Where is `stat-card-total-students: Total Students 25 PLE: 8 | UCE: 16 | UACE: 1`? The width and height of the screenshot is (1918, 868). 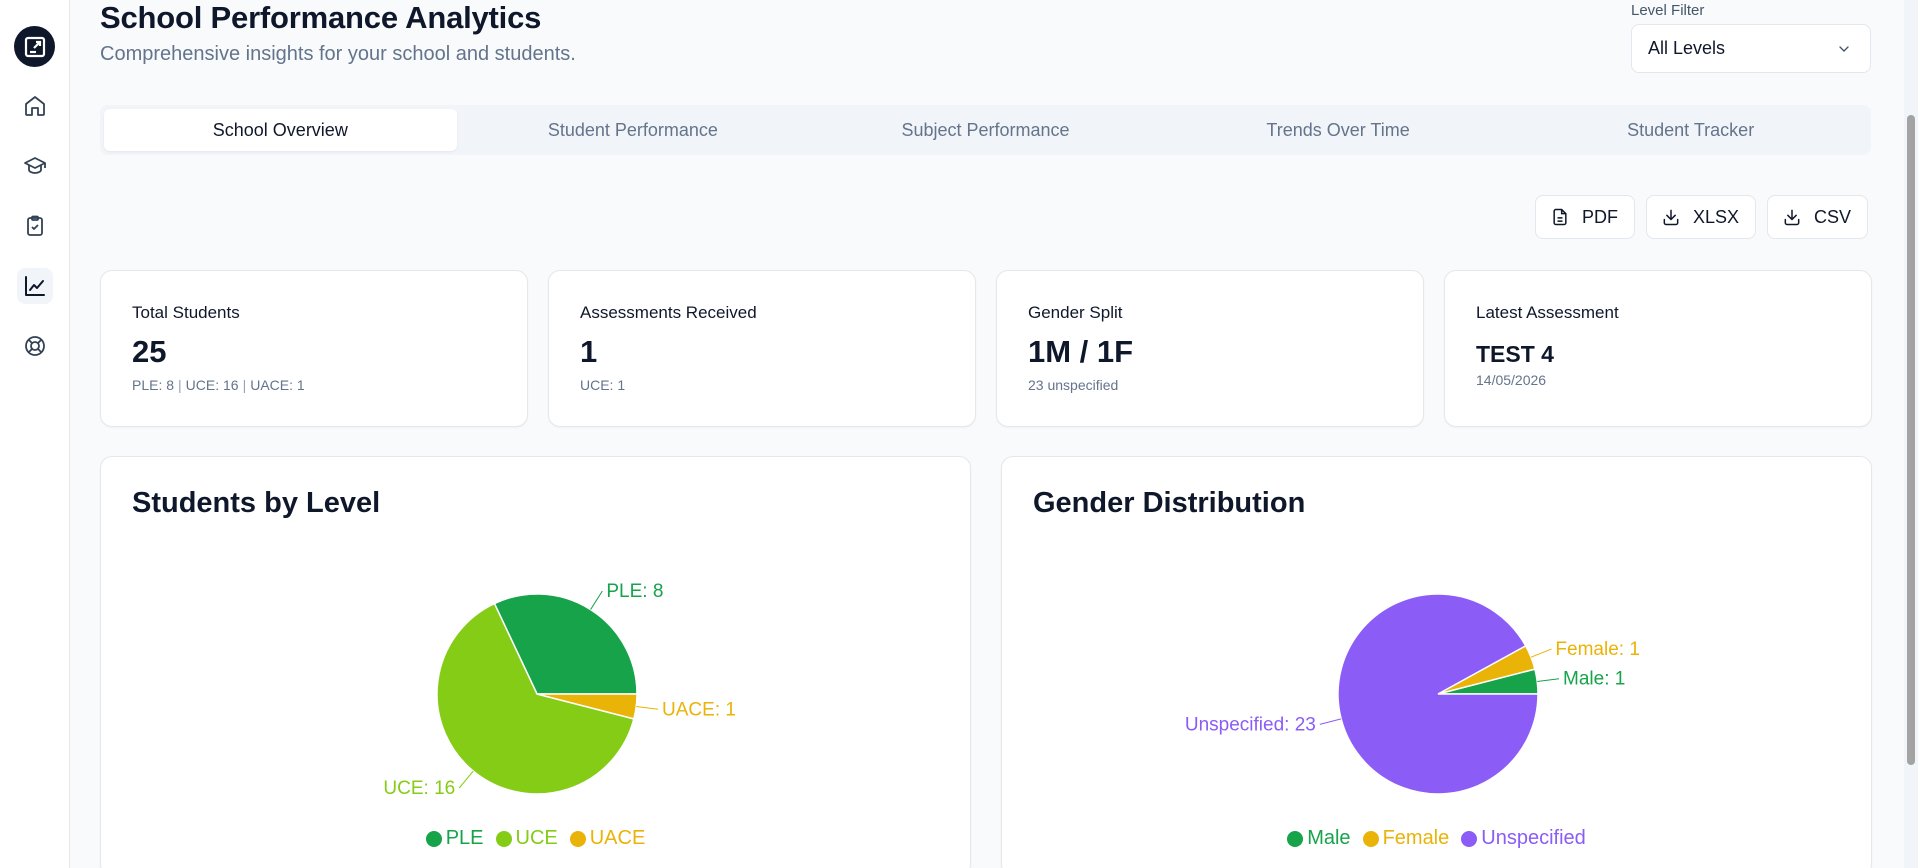 stat-card-total-students: Total Students 25 PLE: 8 | UCE: 16 | UACE: 1 is located at coordinates (314, 348).